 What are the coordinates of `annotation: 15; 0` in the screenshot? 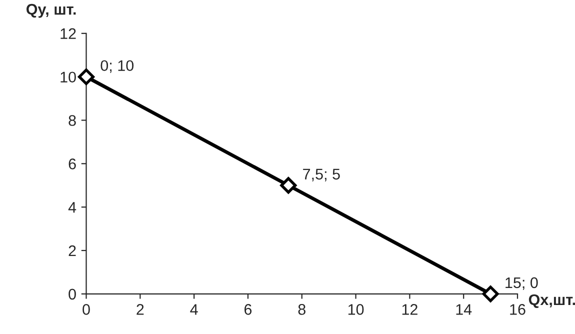 It's located at (522, 283).